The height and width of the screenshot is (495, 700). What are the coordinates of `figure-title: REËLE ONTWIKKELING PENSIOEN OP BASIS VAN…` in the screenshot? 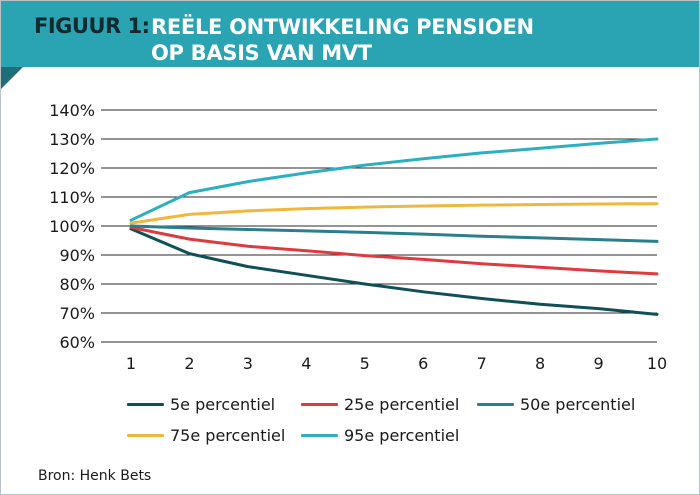 It's located at (342, 40).